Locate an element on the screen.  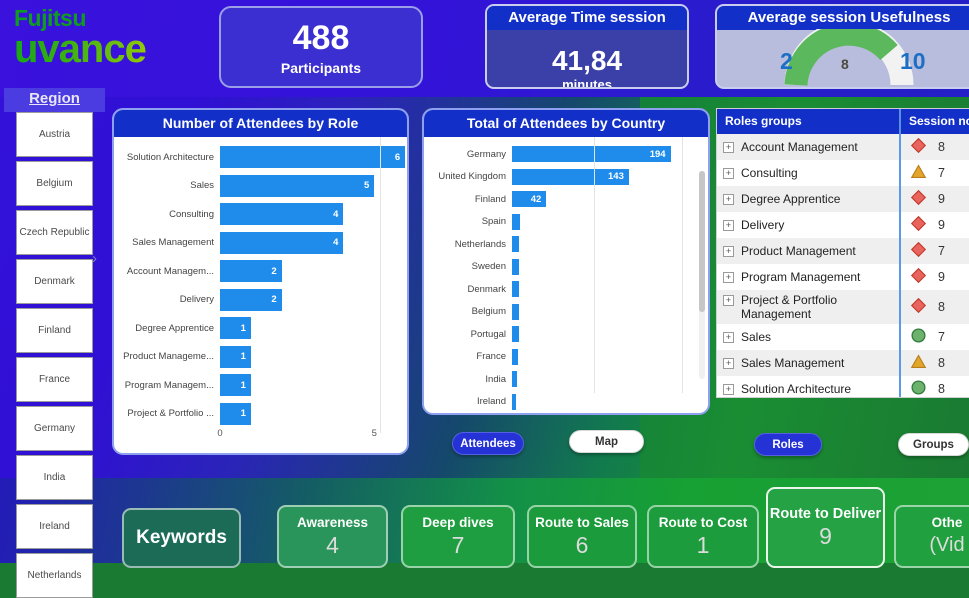
bar-row: India is located at coordinates (565, 379).